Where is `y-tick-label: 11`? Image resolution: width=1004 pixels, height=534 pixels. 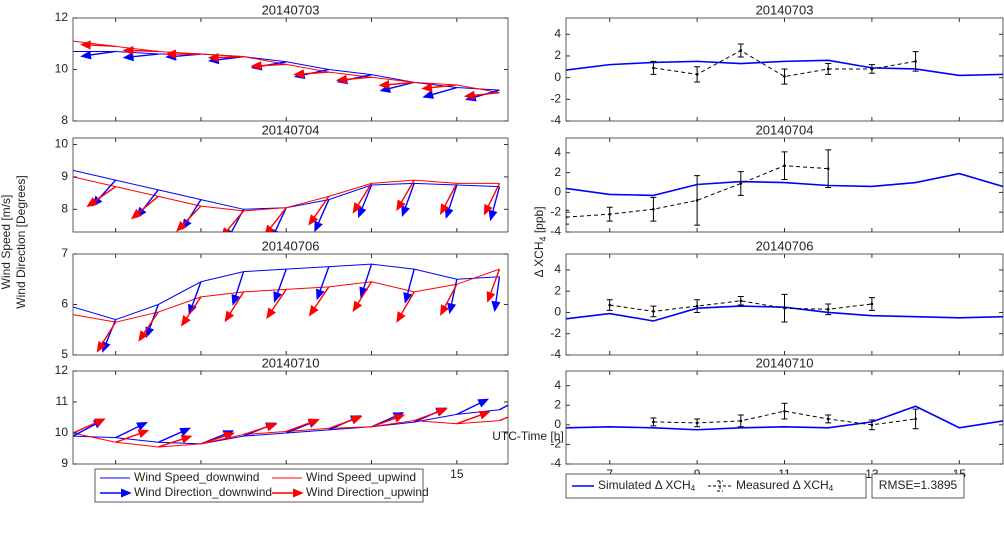 y-tick-label: 11 is located at coordinates (62, 401).